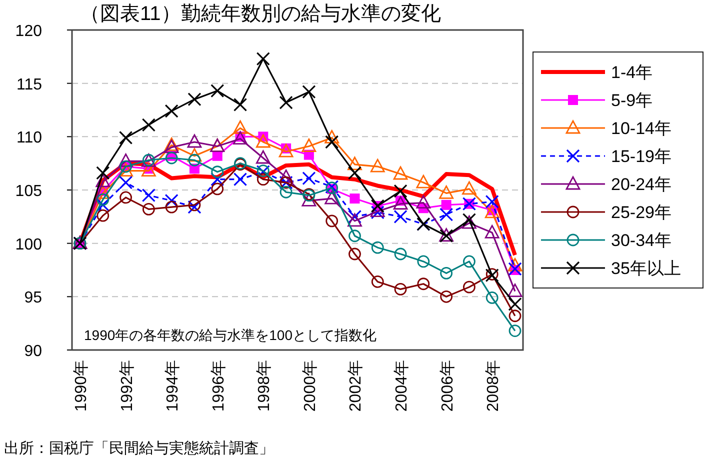  Describe the element at coordinates (641, 128) in the screenshot. I see `legend-label: 10-14年` at that location.